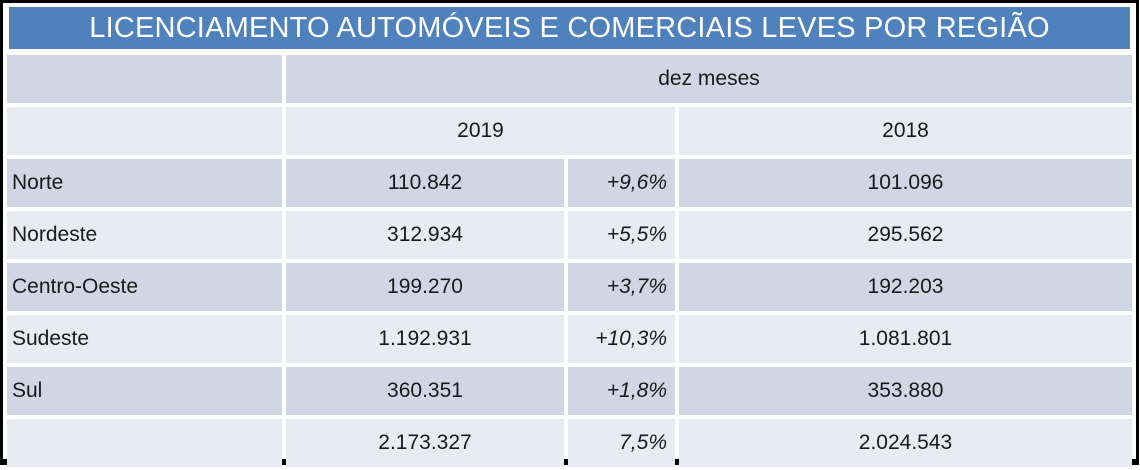  I want to click on change-cell: +9,6%, so click(621, 183).